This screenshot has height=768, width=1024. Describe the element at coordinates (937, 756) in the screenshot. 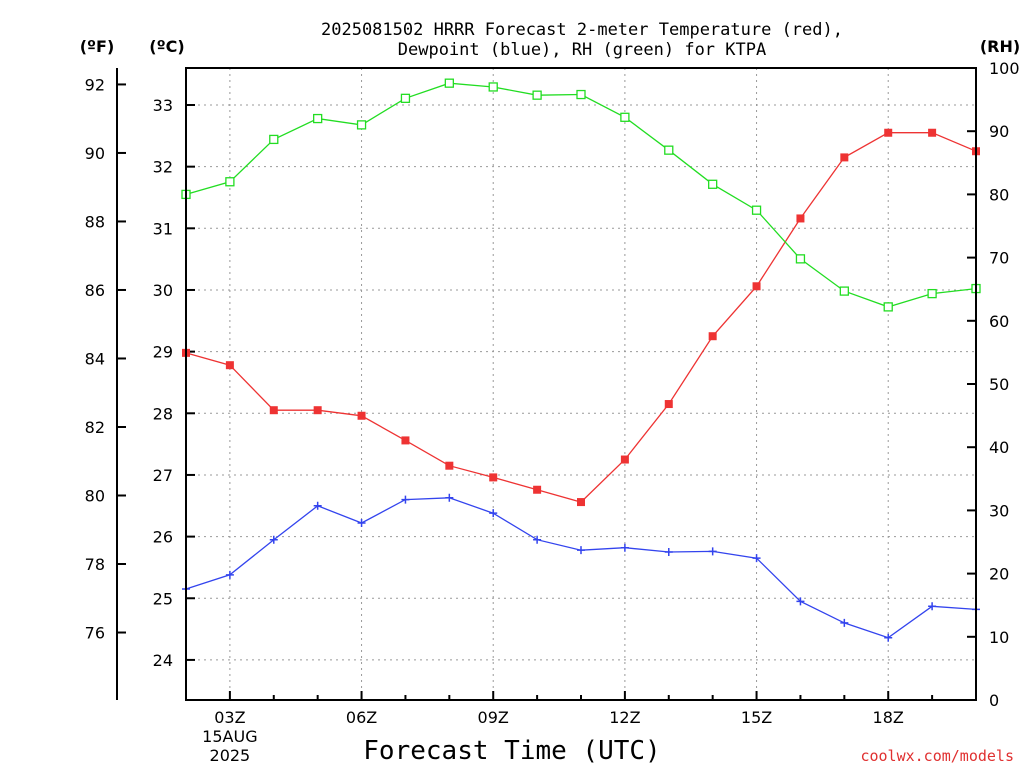

I see `credit-text: coolwx.com/models` at that location.